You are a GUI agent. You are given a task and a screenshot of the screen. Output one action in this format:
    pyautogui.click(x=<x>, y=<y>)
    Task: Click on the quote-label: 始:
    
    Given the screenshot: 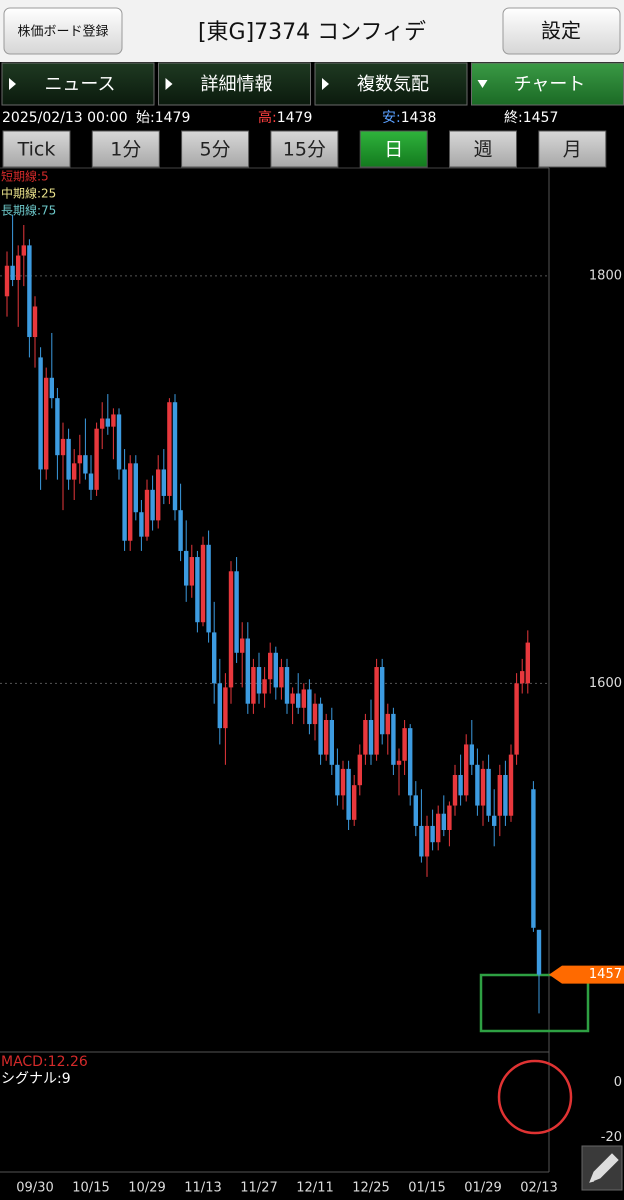 What is the action you would take?
    pyautogui.click(x=145, y=118)
    